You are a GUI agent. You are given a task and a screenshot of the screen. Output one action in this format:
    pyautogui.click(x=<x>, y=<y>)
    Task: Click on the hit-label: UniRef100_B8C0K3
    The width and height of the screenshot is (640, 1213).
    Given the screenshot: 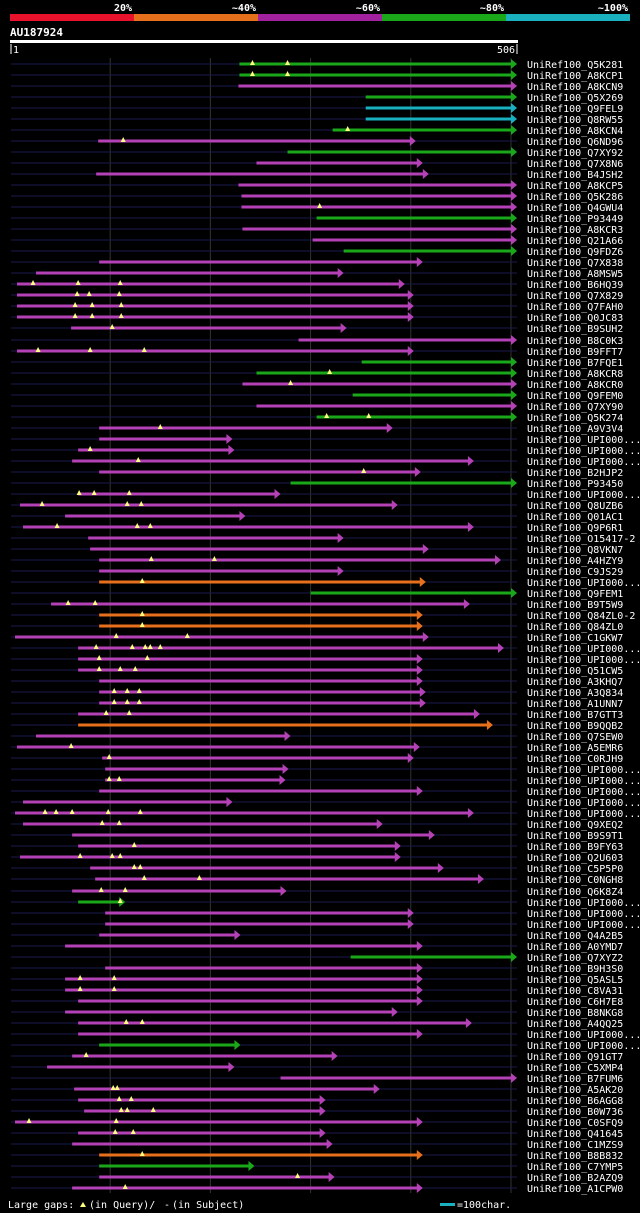 What is the action you would take?
    pyautogui.click(x=575, y=341)
    